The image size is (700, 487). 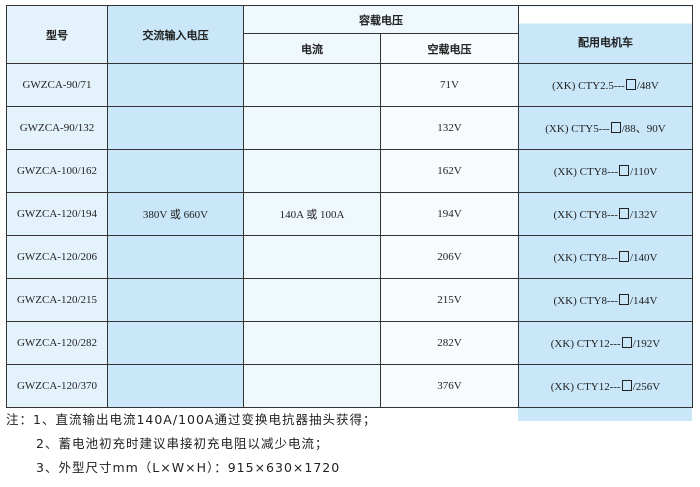 What do you see at coordinates (449, 128) in the screenshot?
I see `cell-no-load-voltage: 132V` at bounding box center [449, 128].